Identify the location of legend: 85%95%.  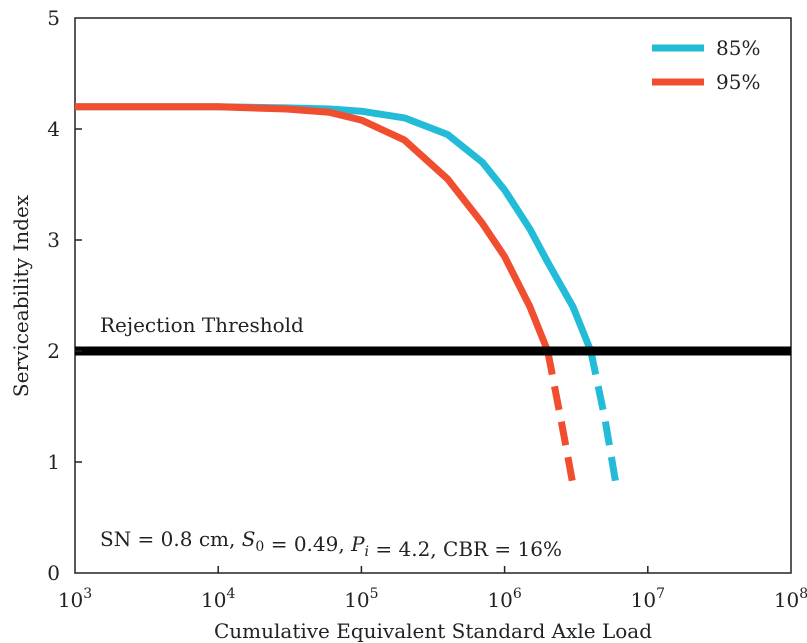
(706, 65).